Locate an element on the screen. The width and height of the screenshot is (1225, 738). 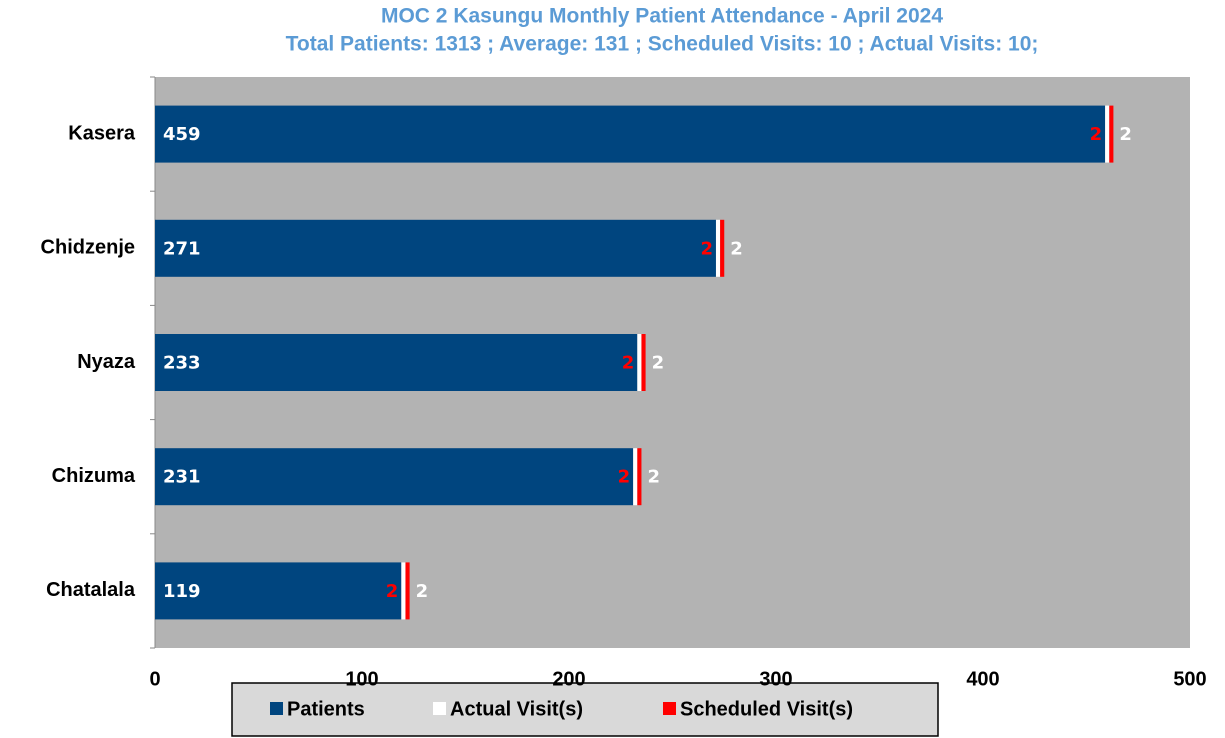
legend-label: Actual Visit(s) is located at coordinates (516, 709).